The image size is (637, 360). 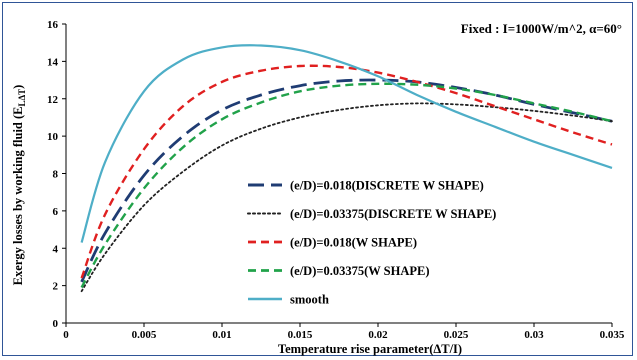 What do you see at coordinates (56, 324) in the screenshot?
I see `y-tick-label: 0` at bounding box center [56, 324].